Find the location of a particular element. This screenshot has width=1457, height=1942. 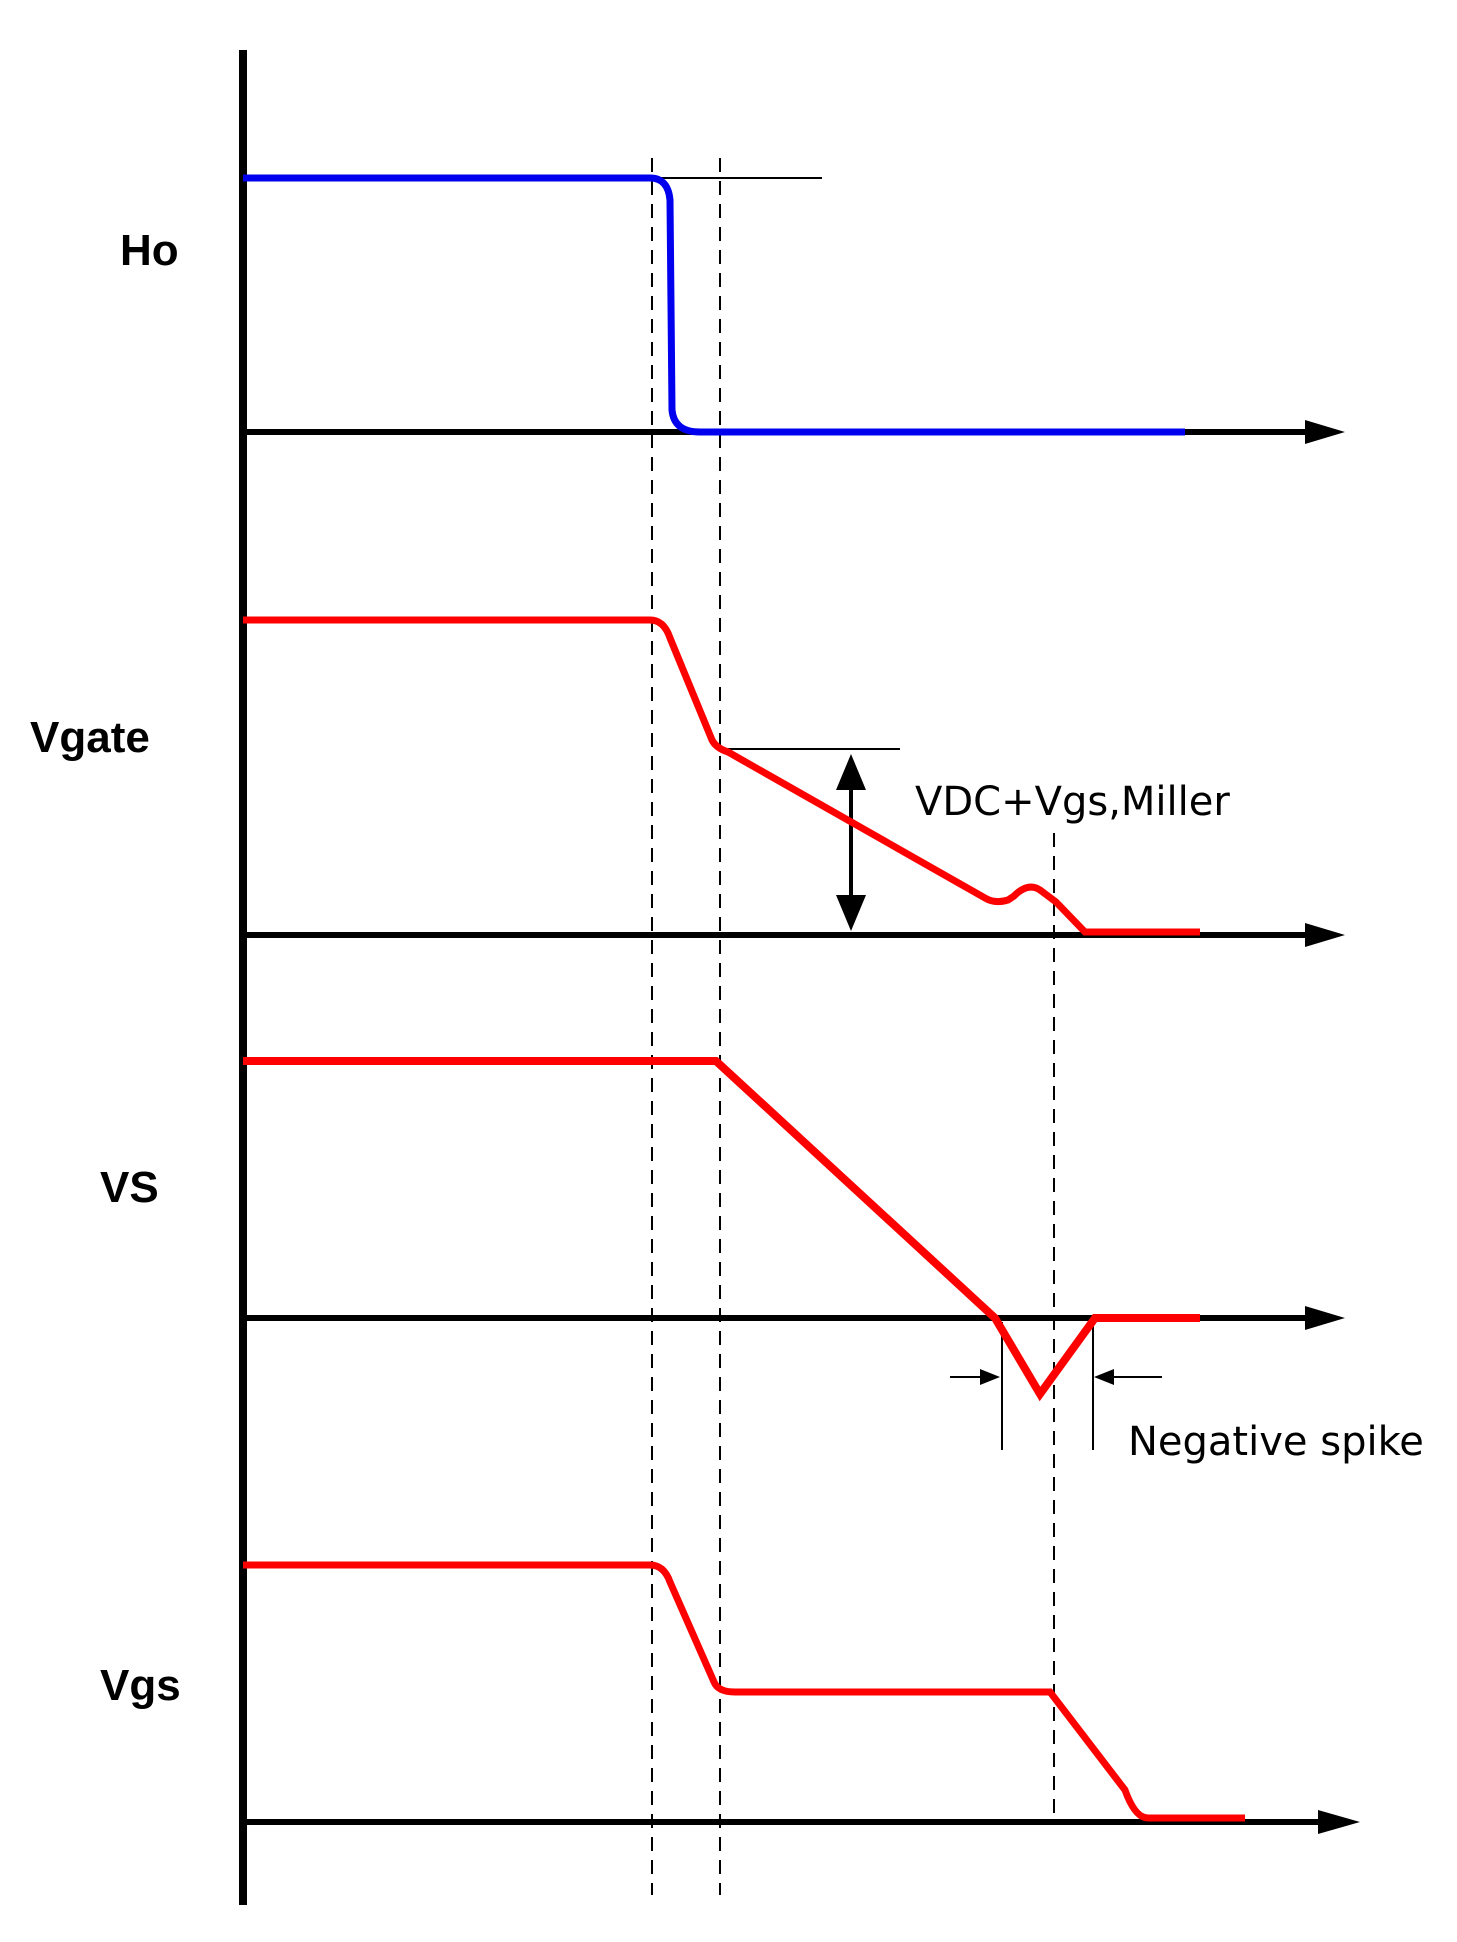

vgs-waveform is located at coordinates (744, 1691).